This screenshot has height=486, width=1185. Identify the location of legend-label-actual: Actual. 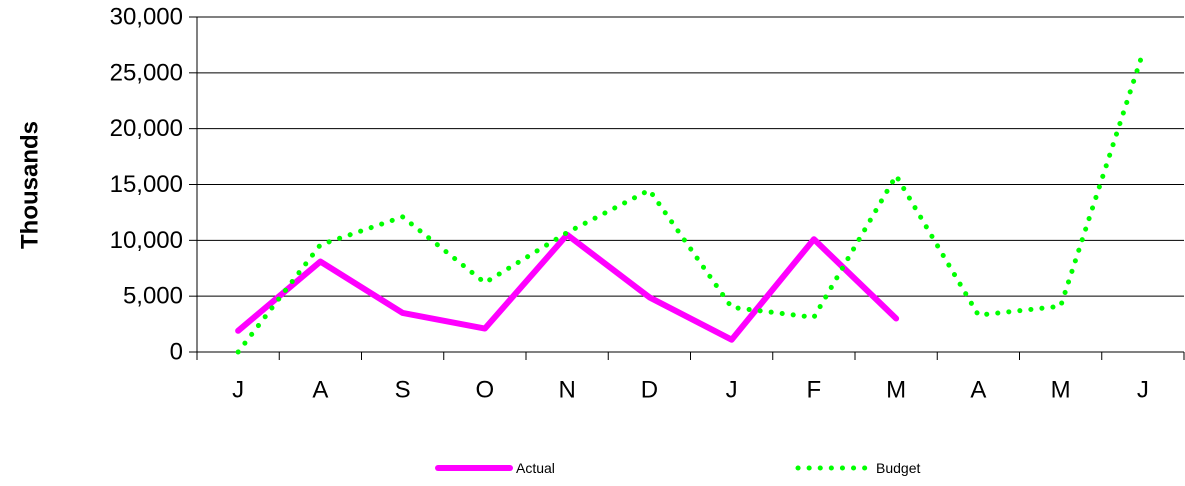
(535, 468).